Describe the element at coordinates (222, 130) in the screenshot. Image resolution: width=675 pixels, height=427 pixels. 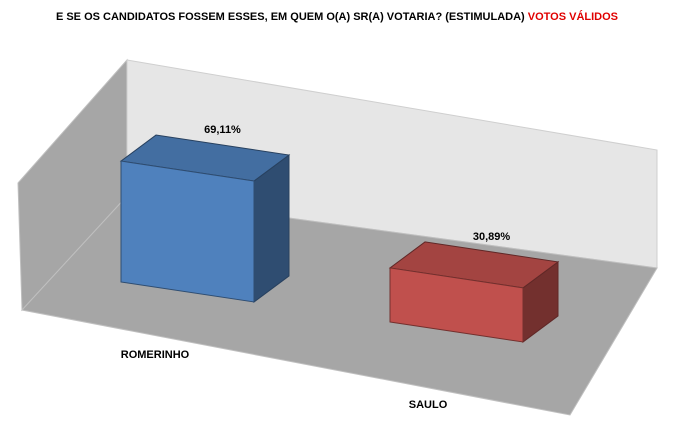
I see `value-label: 69,11%` at that location.